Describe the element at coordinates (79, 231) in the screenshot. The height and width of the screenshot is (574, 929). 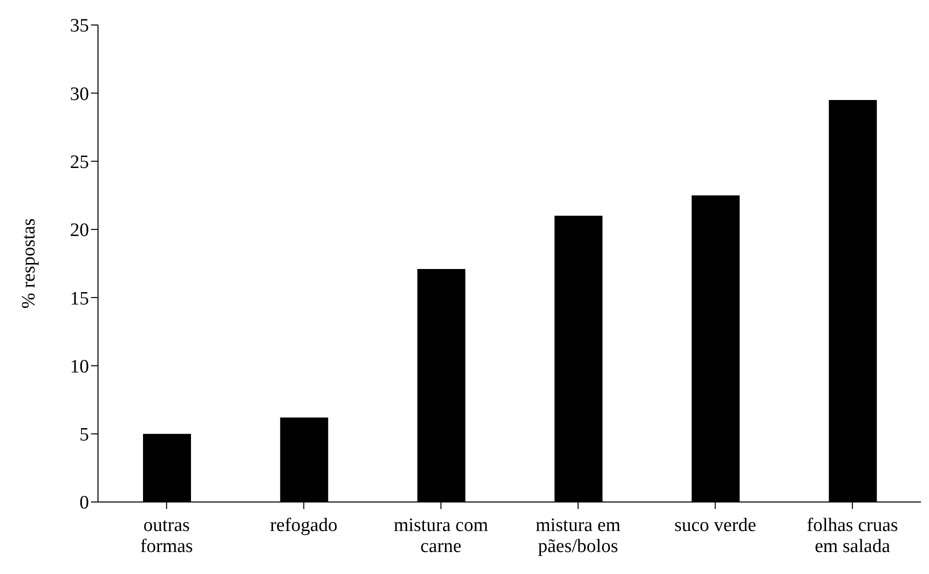
I see `y-tick-label: 20` at that location.